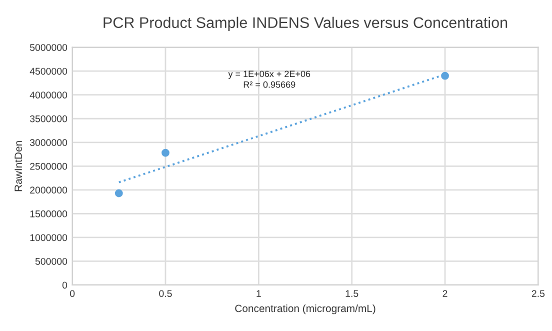  I want to click on x-tick-label: 1, so click(258, 293).